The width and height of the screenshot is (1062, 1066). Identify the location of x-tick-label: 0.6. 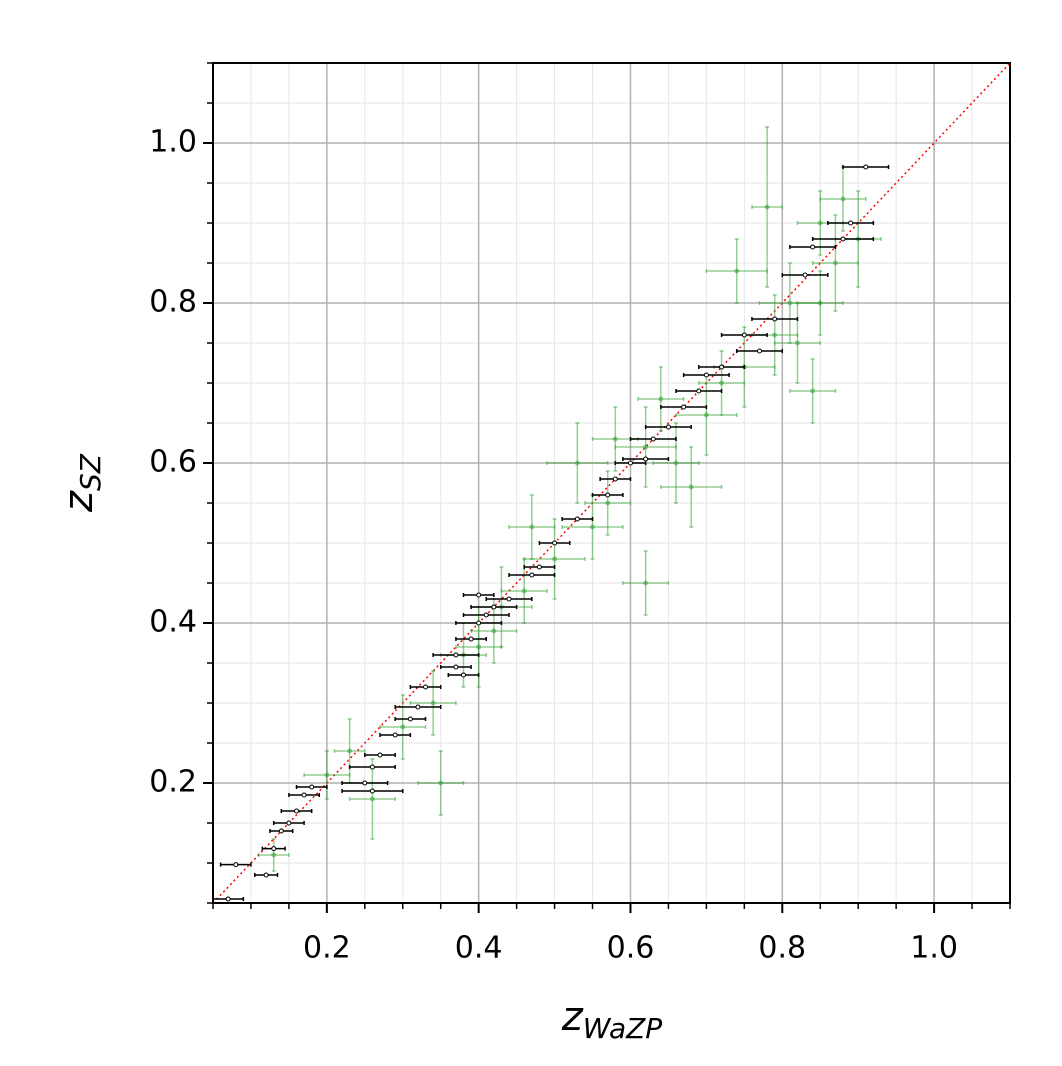
(631, 948).